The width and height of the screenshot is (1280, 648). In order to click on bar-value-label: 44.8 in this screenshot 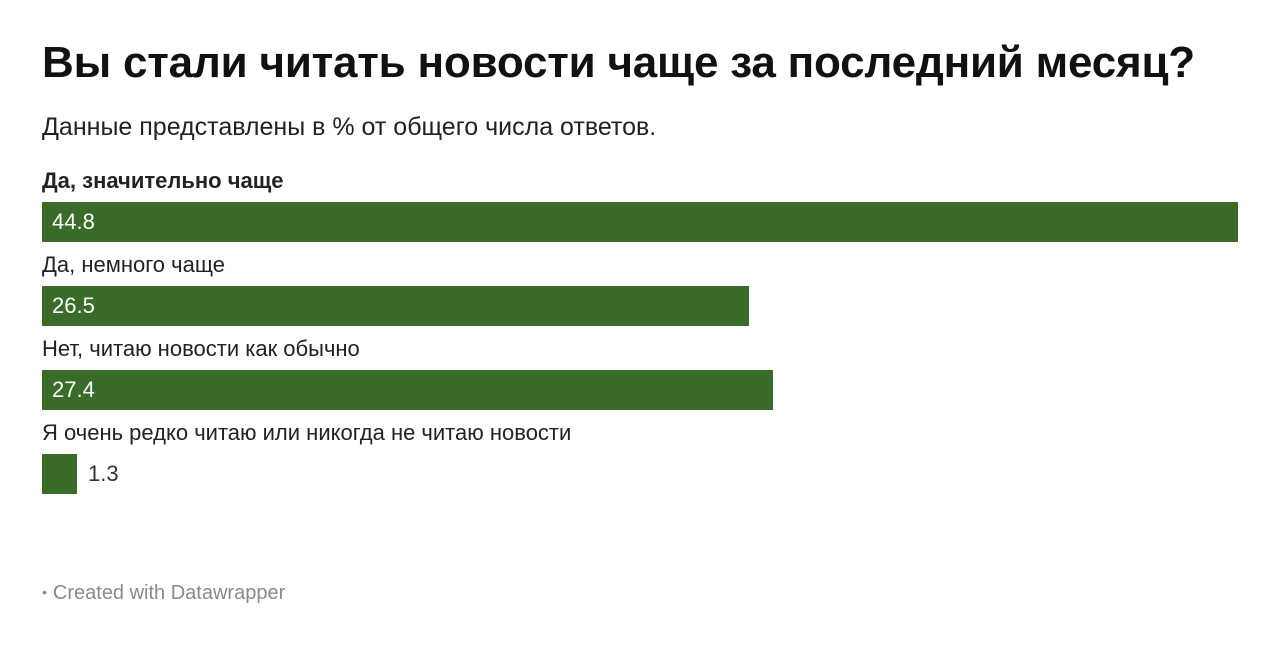, I will do `click(73, 221)`.